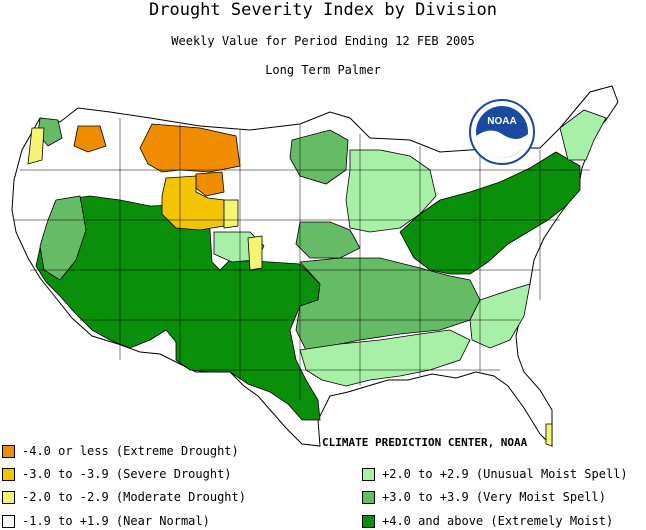  I want to click on unusual-moist-southeast, so click(500, 316).